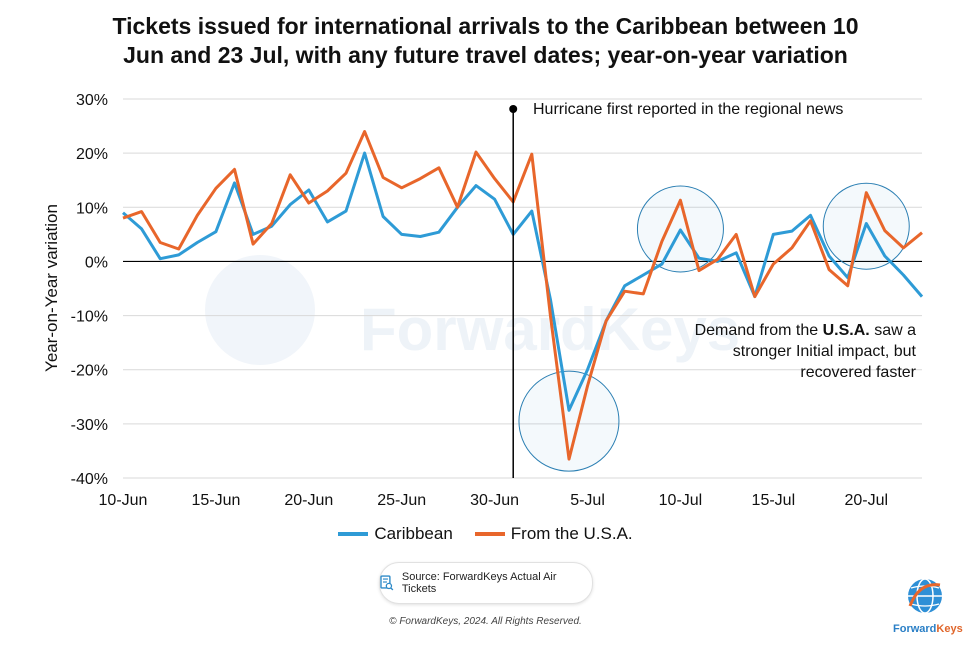  What do you see at coordinates (915, 629) in the screenshot?
I see `logo-word-forward: Forward` at bounding box center [915, 629].